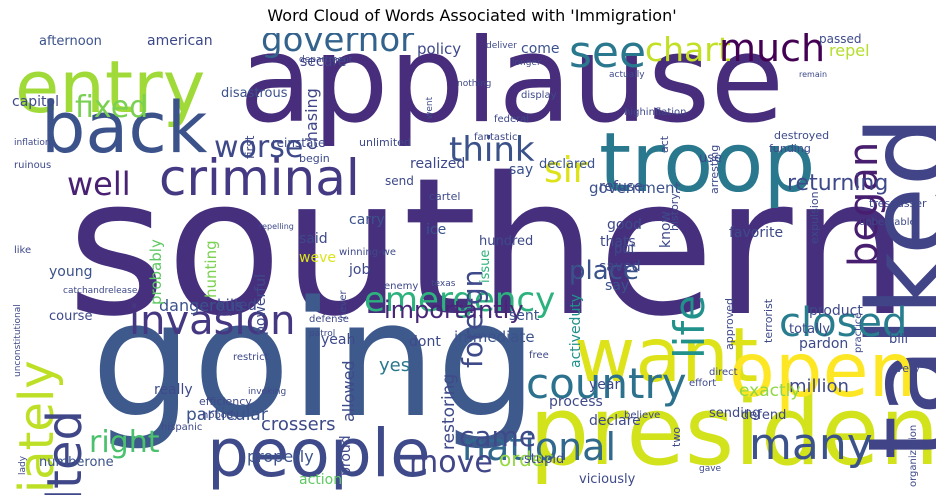  I want to click on word: policy, so click(439, 49).